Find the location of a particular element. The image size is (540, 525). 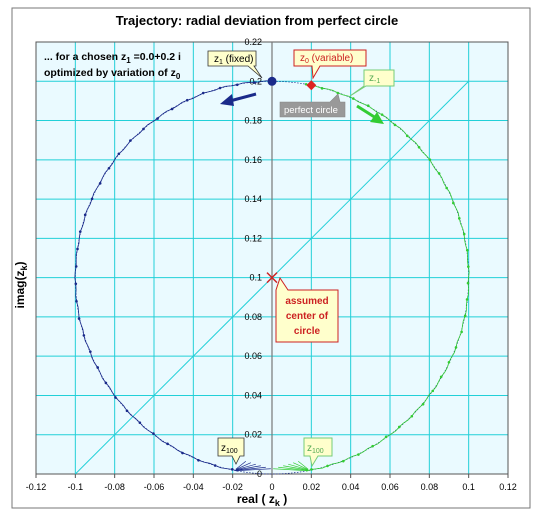

y-tick-label: 0 is located at coordinates (259, 474).